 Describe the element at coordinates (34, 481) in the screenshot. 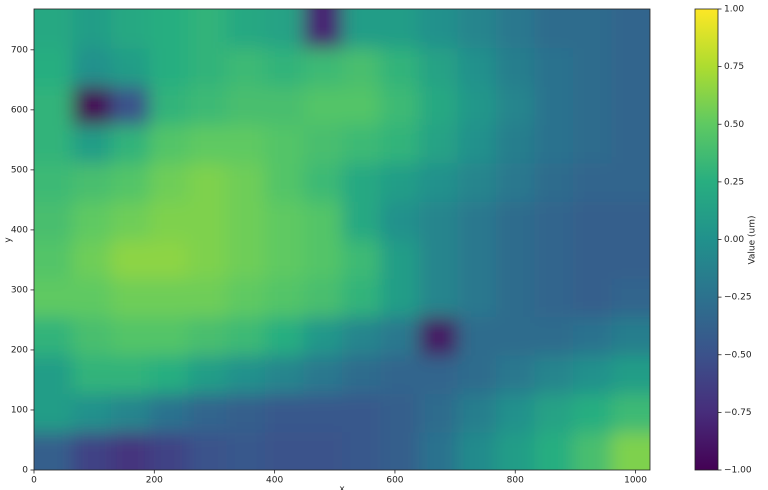

I see `x-tick-label: 0` at that location.